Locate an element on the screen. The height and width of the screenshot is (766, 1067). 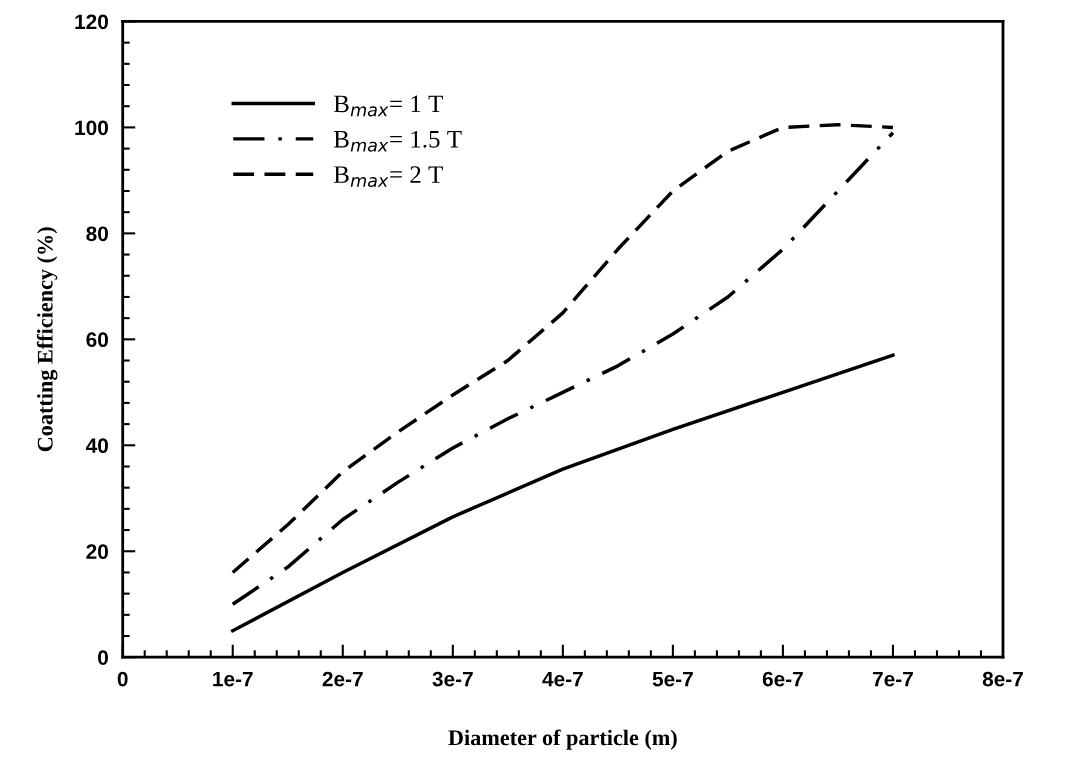
y-tick-label: 0 is located at coordinates (103, 657).